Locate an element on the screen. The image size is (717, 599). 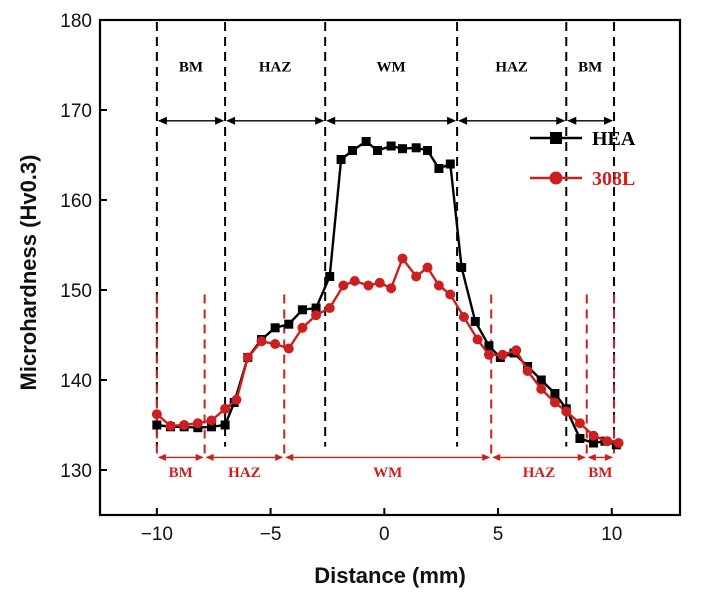
y-tick-label: 140 is located at coordinates (76, 381).